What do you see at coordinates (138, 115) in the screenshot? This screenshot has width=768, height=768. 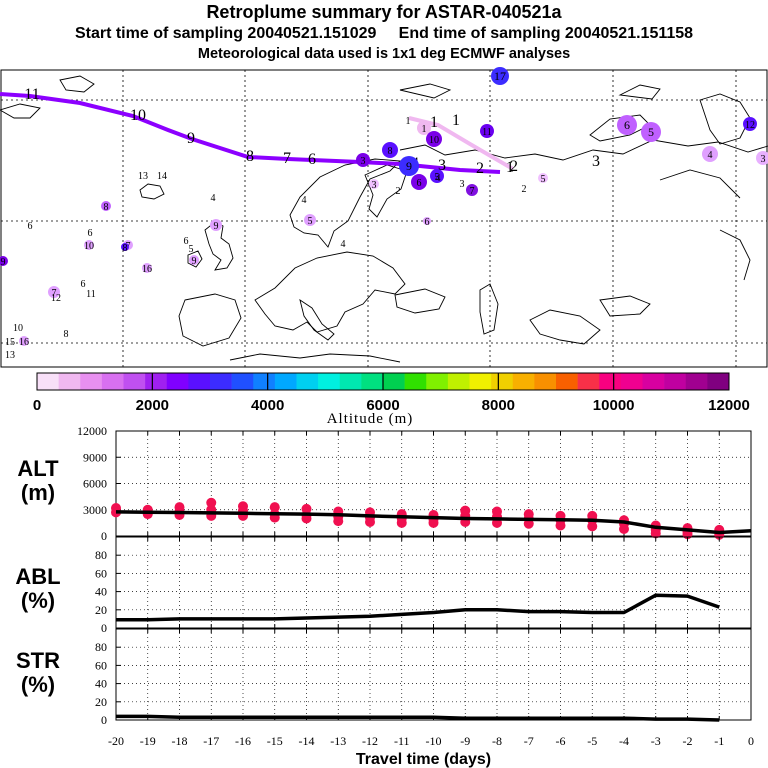 I see `main-track-label: 10` at bounding box center [138, 115].